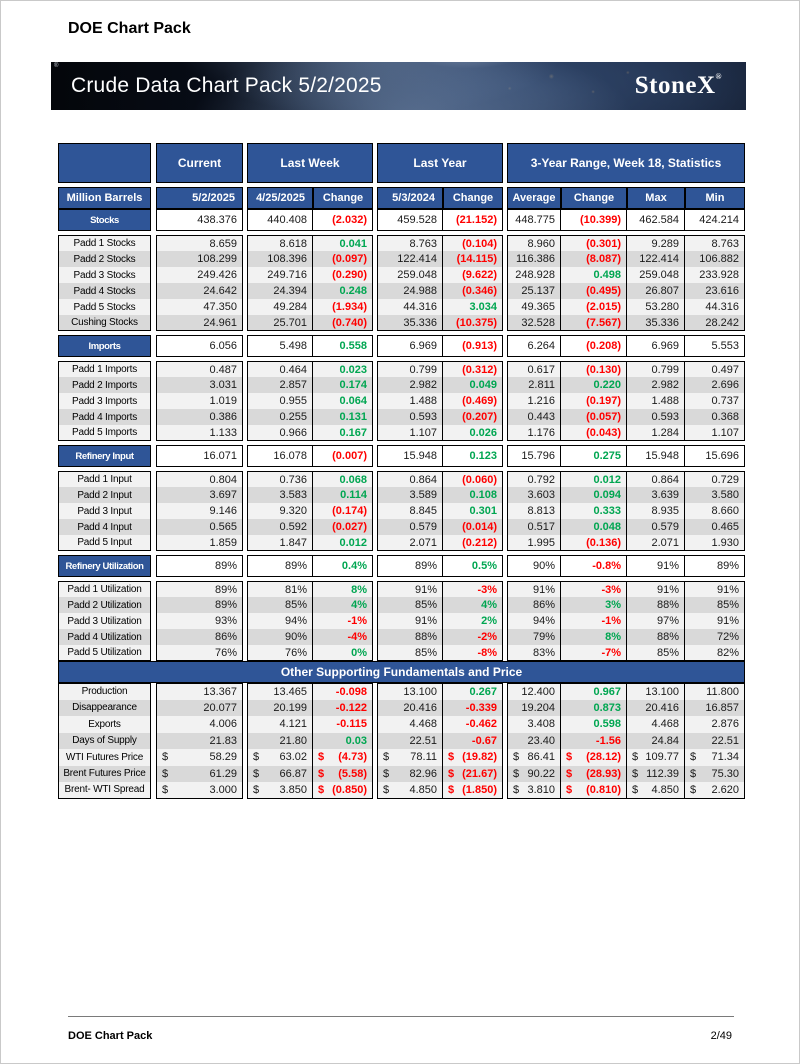 This screenshot has width=800, height=1064. I want to click on price-value: 4.850, so click(423, 789).